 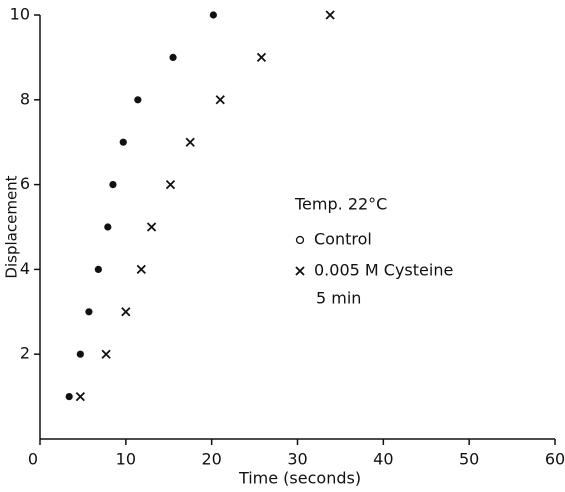 What do you see at coordinates (555, 459) in the screenshot?
I see `x-tick-label: 60` at bounding box center [555, 459].